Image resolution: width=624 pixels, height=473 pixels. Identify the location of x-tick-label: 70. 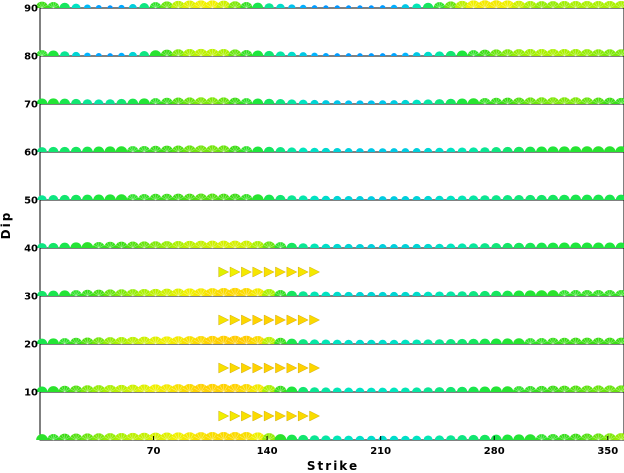
(154, 451).